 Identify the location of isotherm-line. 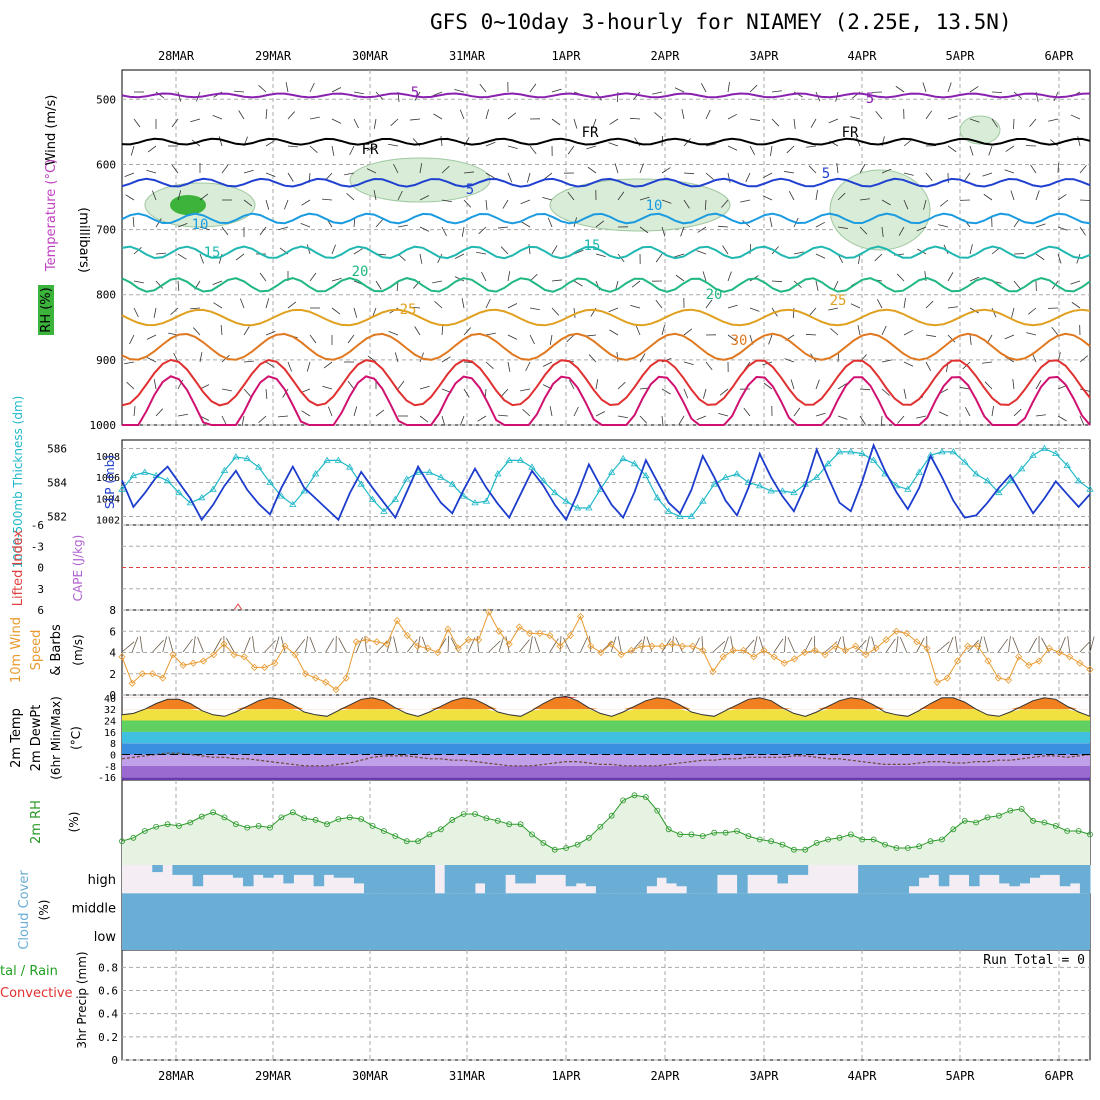
(606, 182).